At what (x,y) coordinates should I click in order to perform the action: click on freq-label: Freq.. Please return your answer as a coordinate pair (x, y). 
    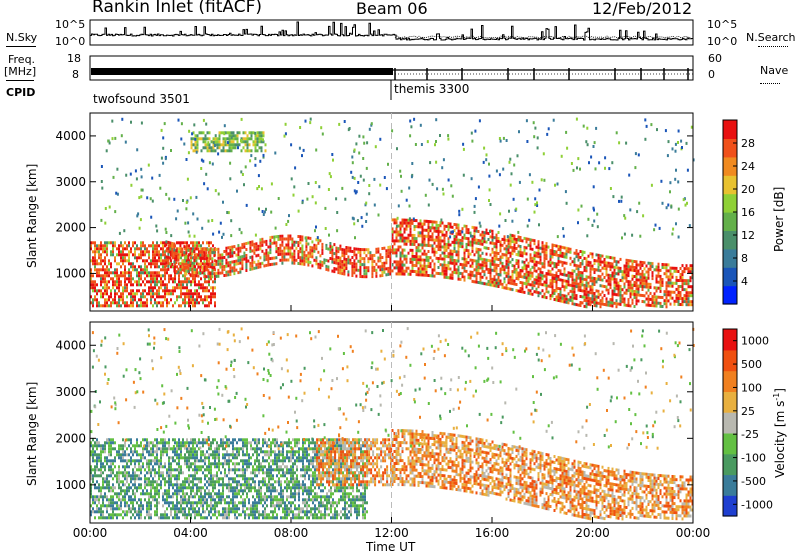
    Looking at the image, I should click on (22, 59).